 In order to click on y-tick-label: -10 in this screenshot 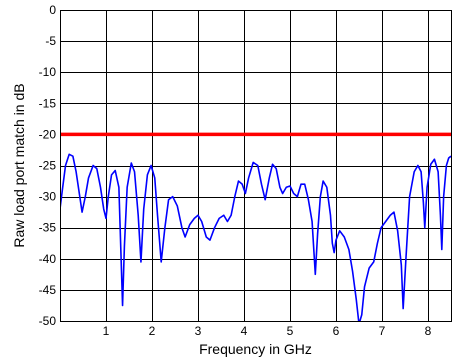, I will do `click(48, 72)`.